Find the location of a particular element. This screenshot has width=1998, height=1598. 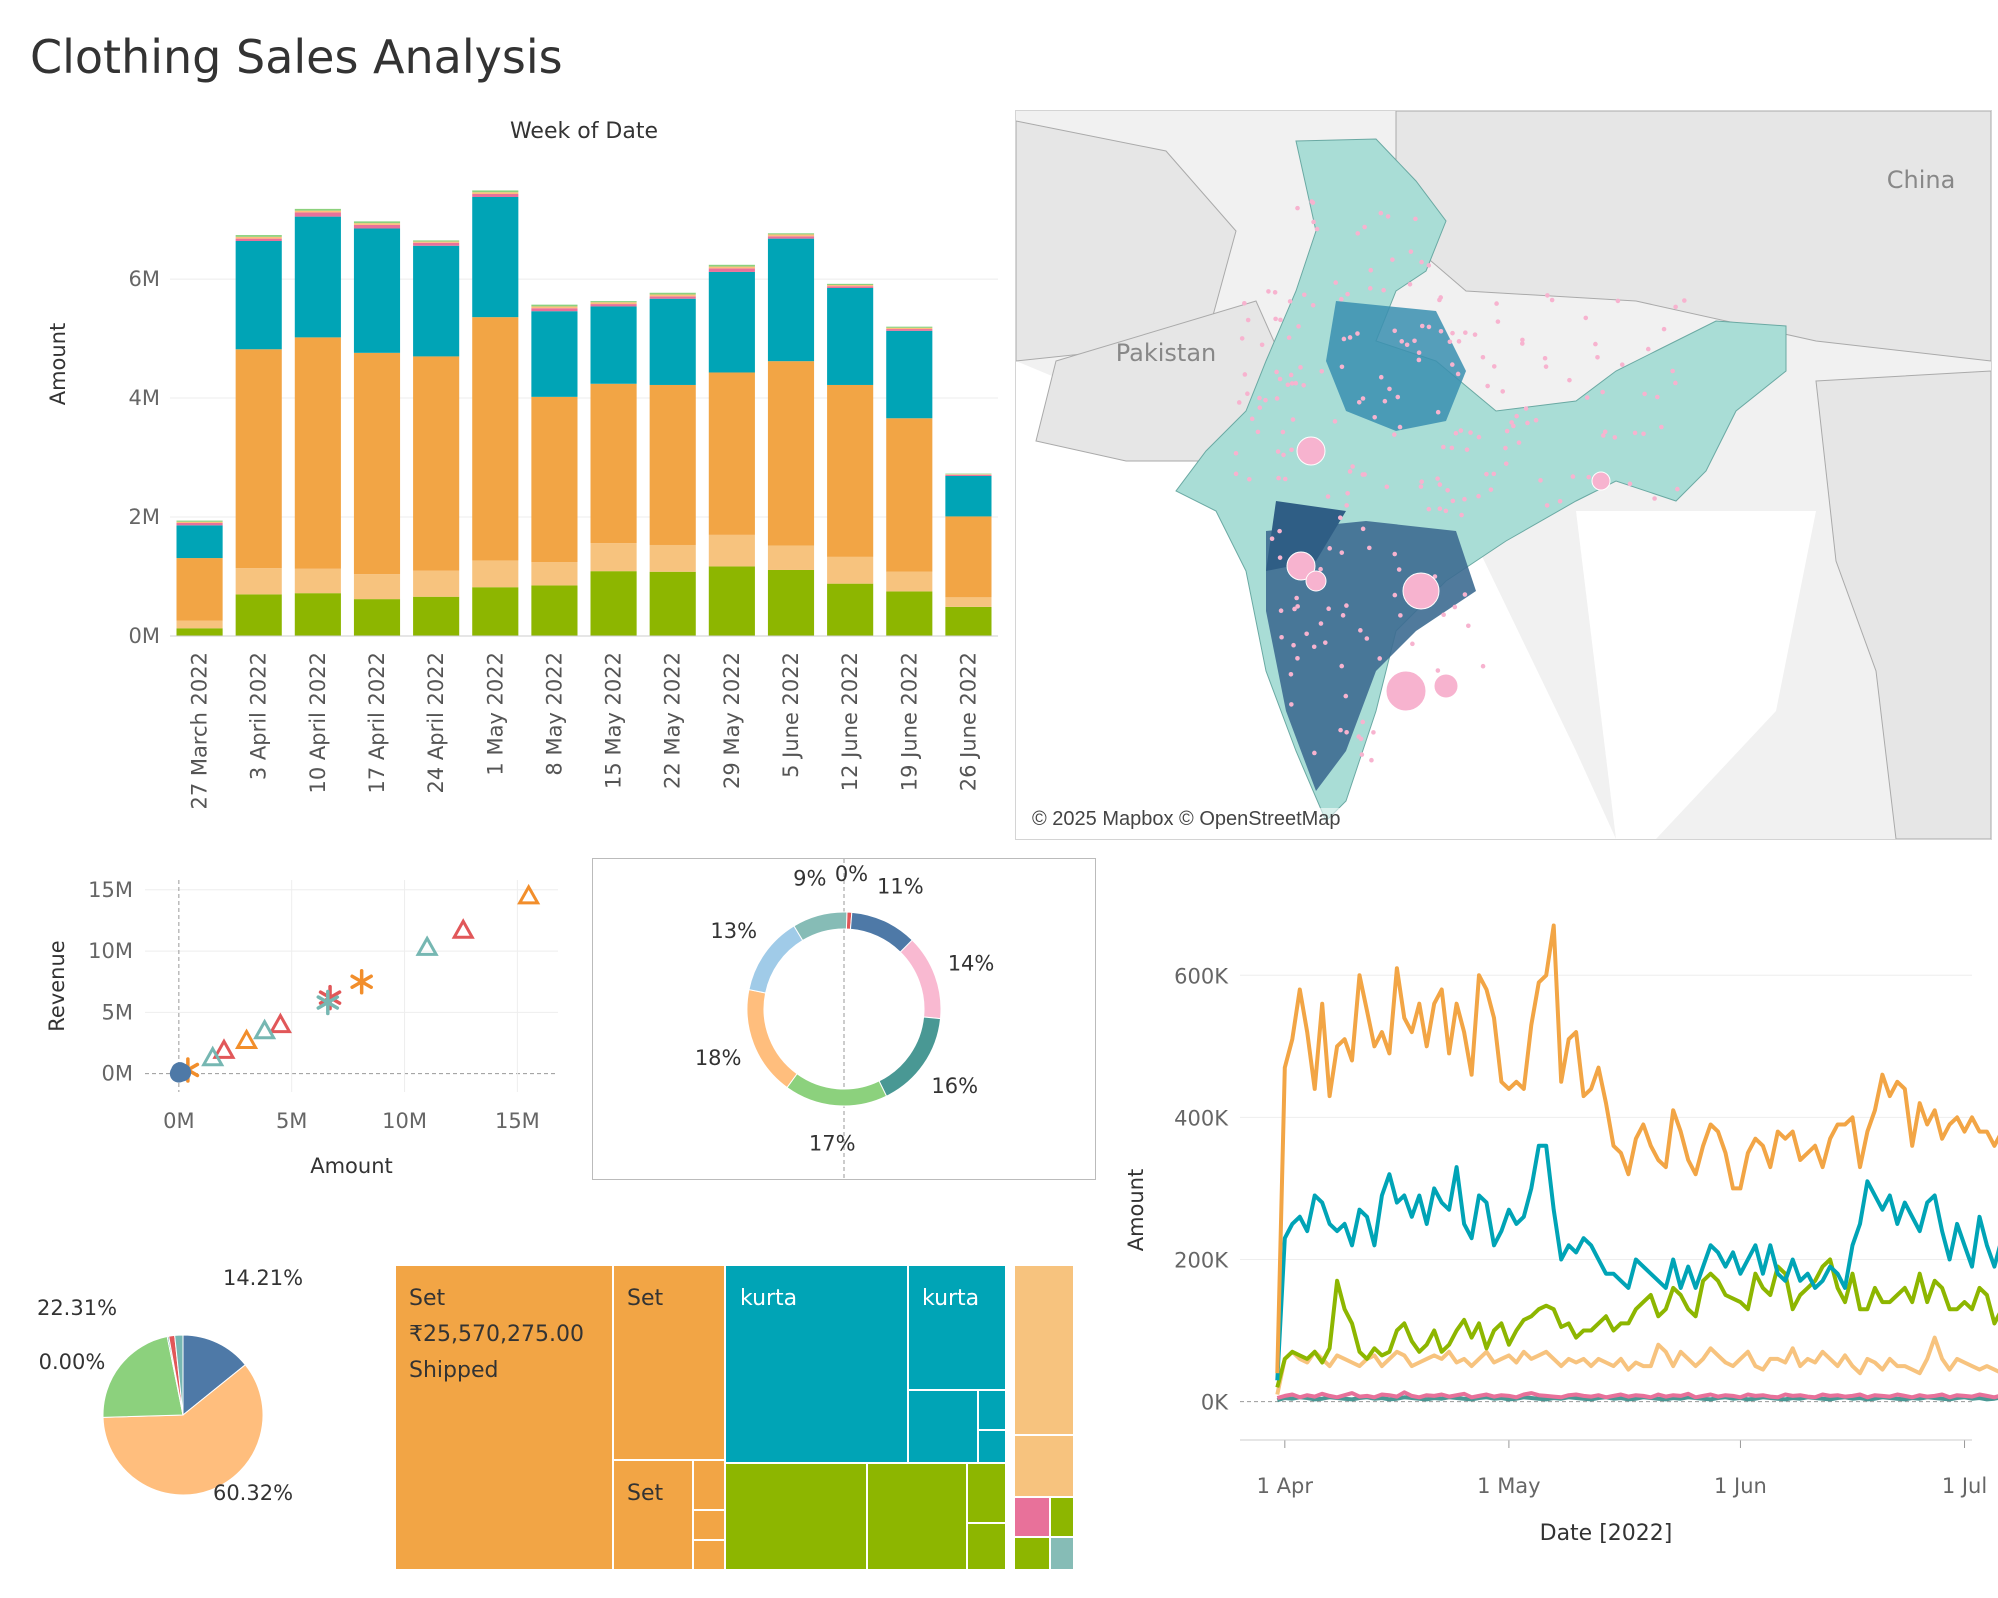

donut-slice-label: 16% is located at coordinates (954, 1086).